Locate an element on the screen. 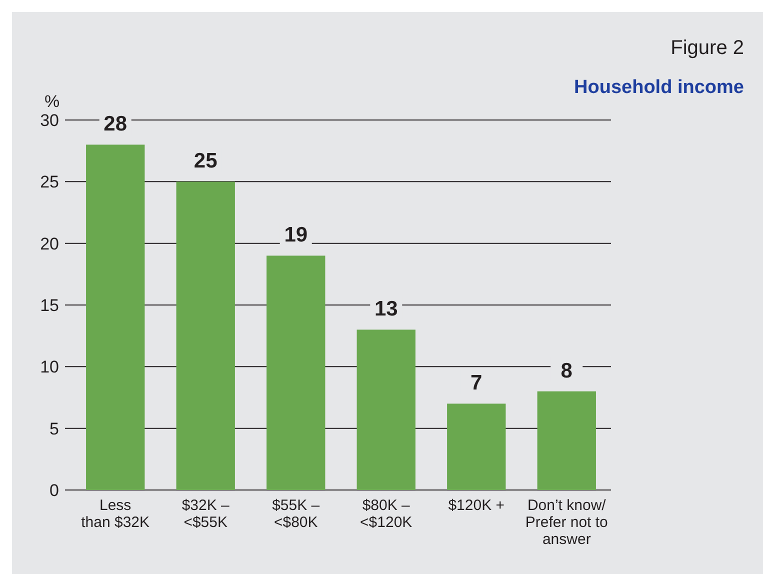 The height and width of the screenshot is (574, 763). data-label: 7 is located at coordinates (476, 383).